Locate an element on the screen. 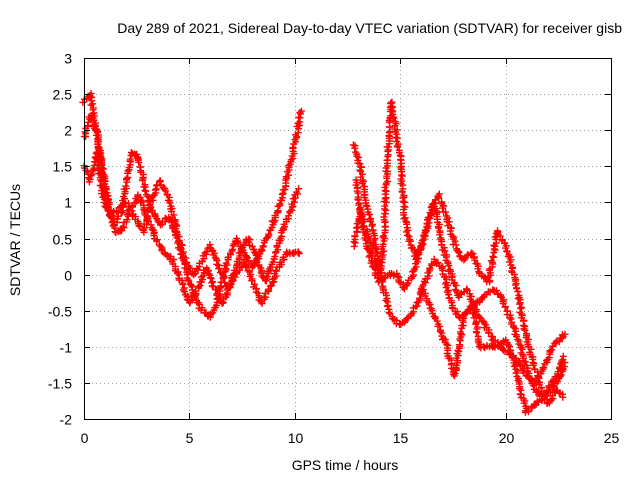 The height and width of the screenshot is (480, 640). y-tick-label: 0 is located at coordinates (68, 276).